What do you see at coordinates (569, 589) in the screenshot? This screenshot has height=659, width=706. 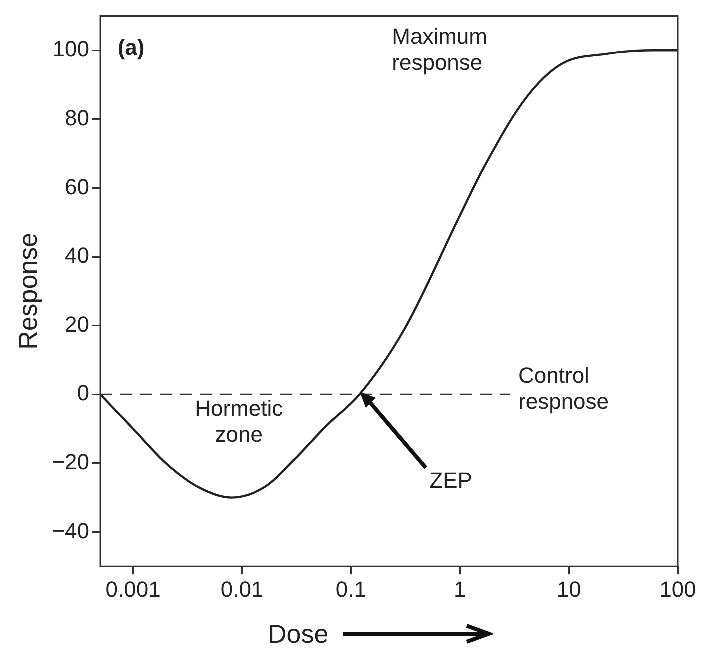 I see `x-tick-label: 10` at bounding box center [569, 589].